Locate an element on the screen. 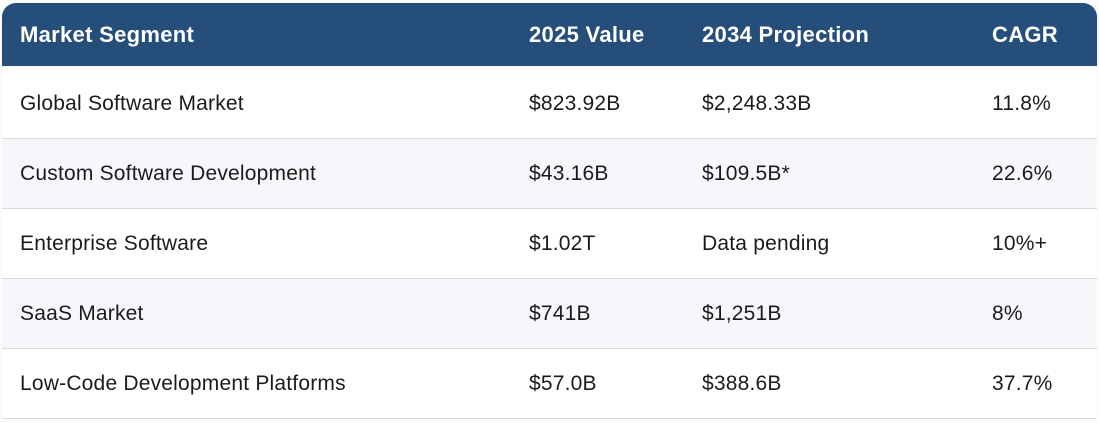 The width and height of the screenshot is (1099, 423). cell-segment: Enterprise Software is located at coordinates (114, 243).